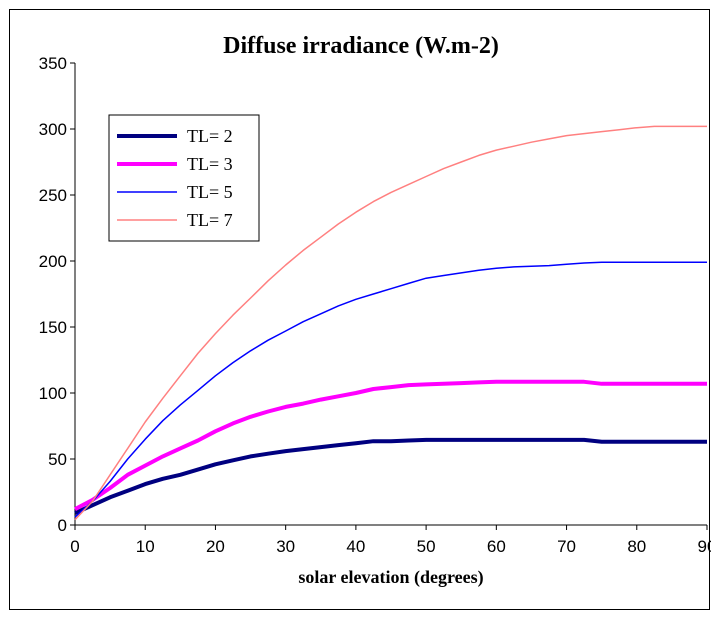 Image resolution: width=721 pixels, height=621 pixels. Describe the element at coordinates (390, 577) in the screenshot. I see `x-axis-label: solar elevation (degrees)` at that location.